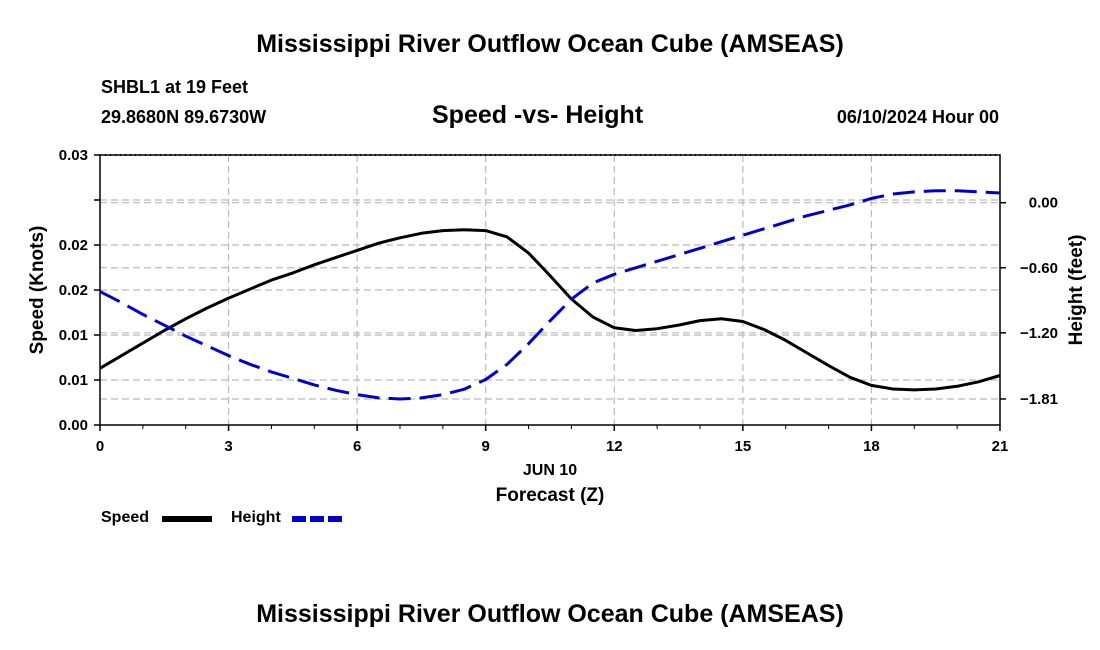 This screenshot has height=650, width=1100. I want to click on coordinates-label: 29.8680N 89.6730W, so click(184, 117).